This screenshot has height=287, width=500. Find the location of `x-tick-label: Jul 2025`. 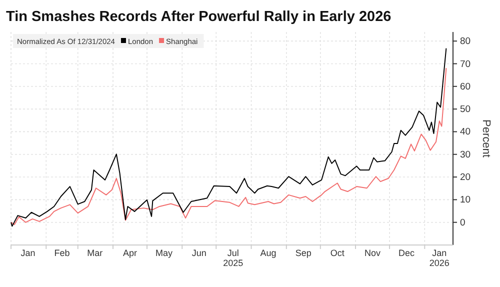

x-tick-label: Jul 2025 is located at coordinates (233, 258).